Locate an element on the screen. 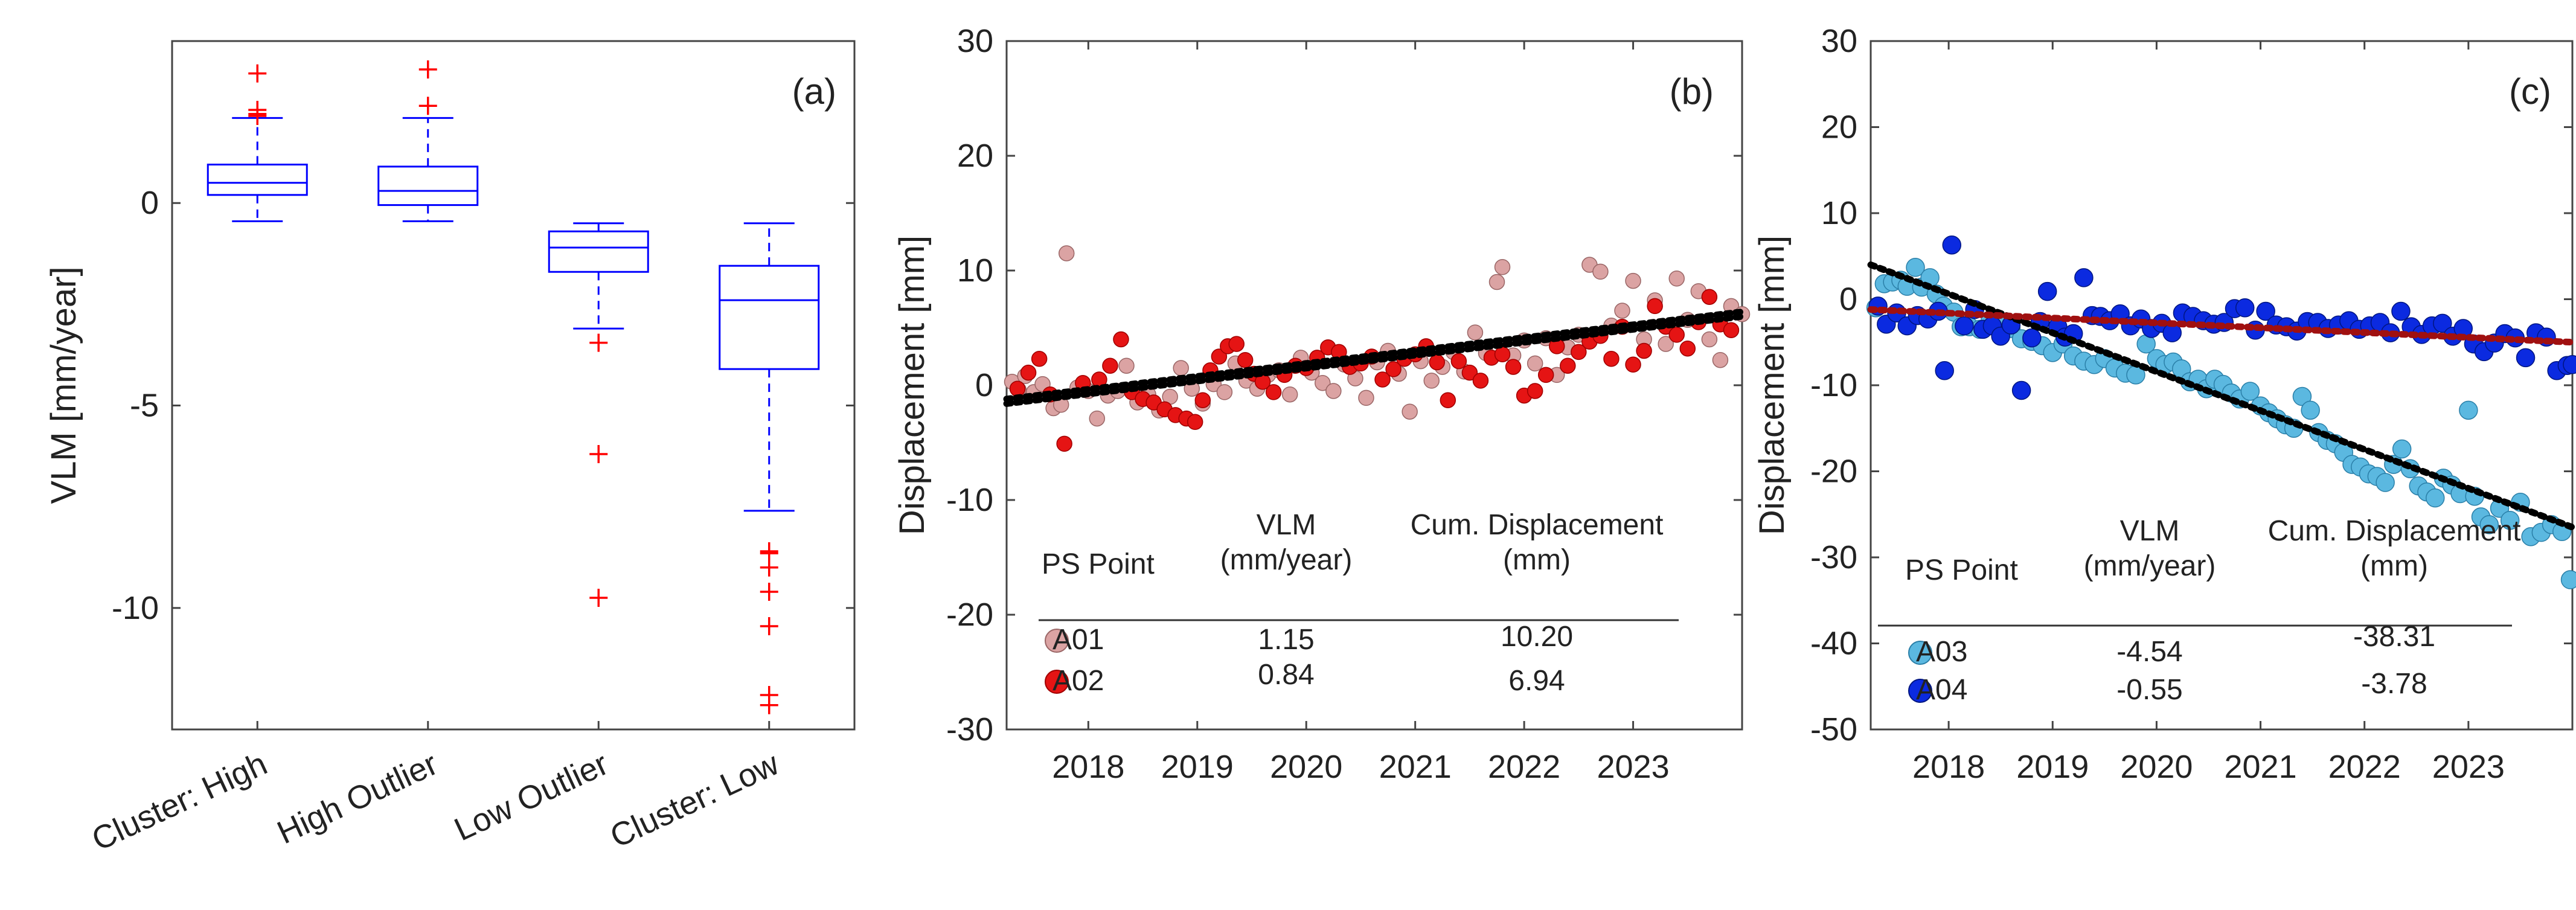 The height and width of the screenshot is (910, 2576). panel-a-ytick-label: -10 is located at coordinates (135, 608).